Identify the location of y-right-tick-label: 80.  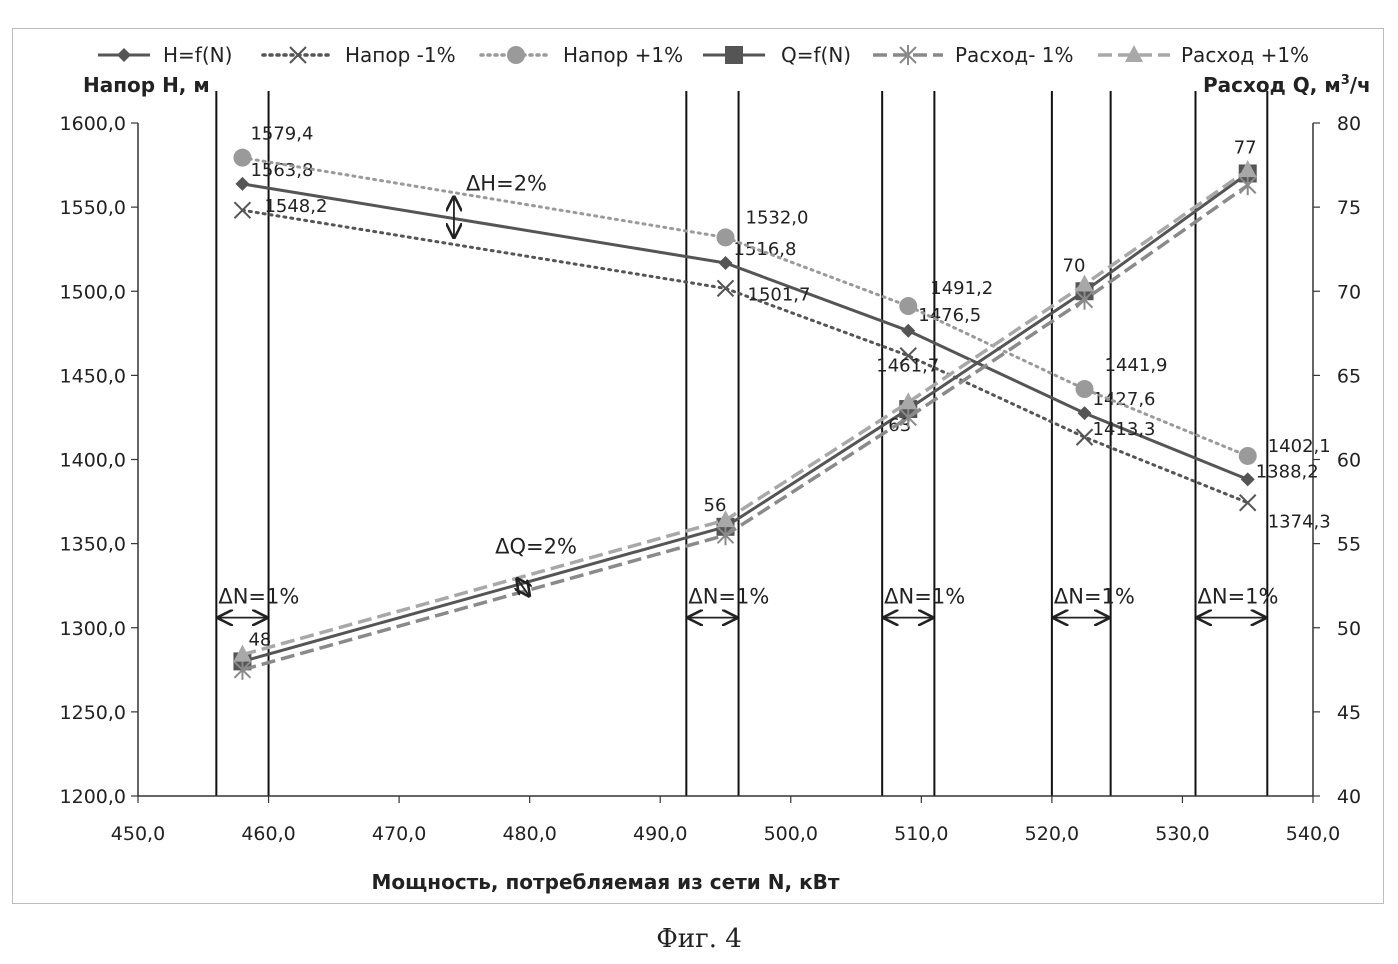
(1349, 124).